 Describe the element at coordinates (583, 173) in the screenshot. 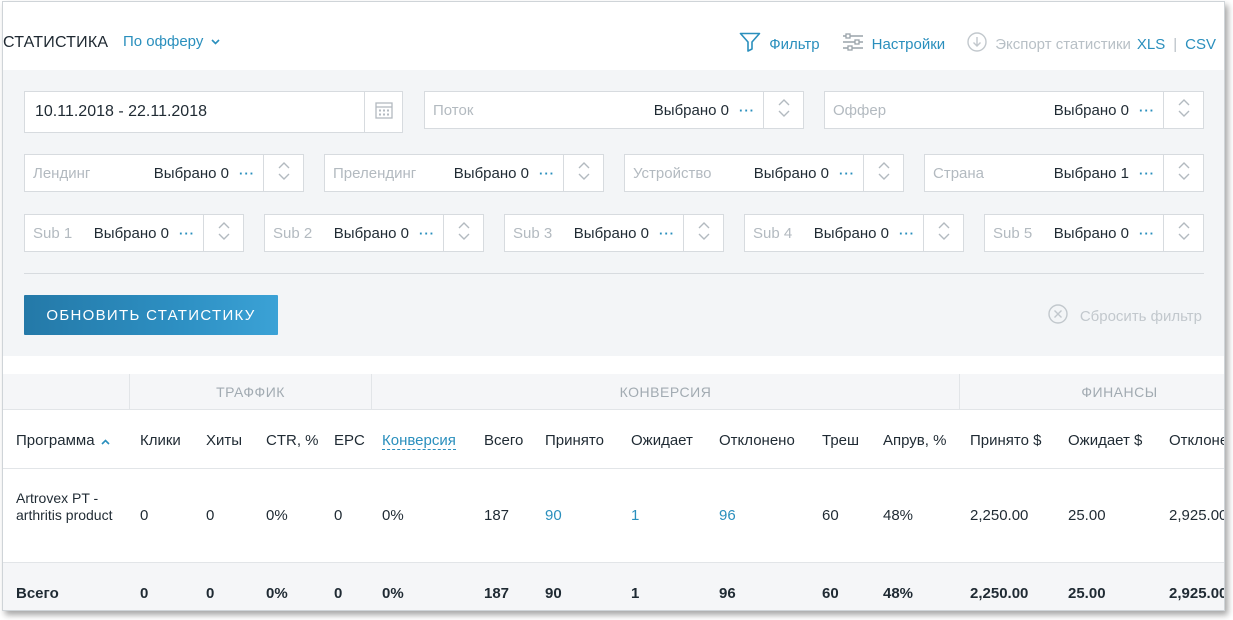

I see `prelanding-filter-spinner` at that location.